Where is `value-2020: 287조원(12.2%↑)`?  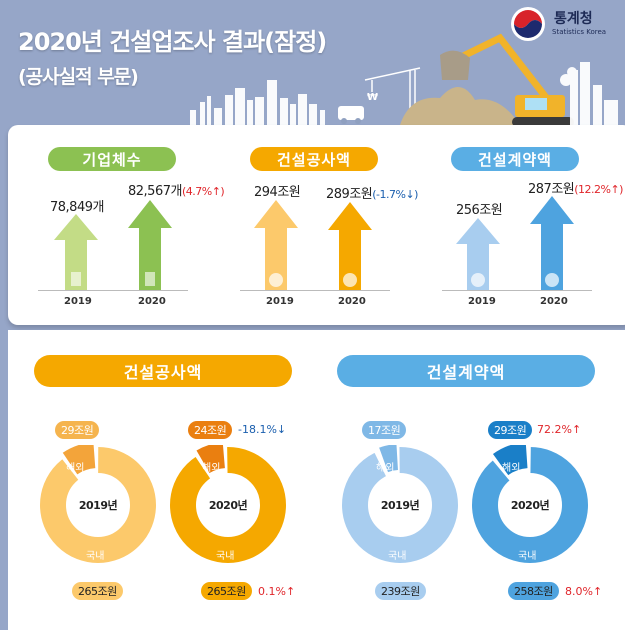
value-2020: 287조원(12.2%↑) is located at coordinates (575, 189).